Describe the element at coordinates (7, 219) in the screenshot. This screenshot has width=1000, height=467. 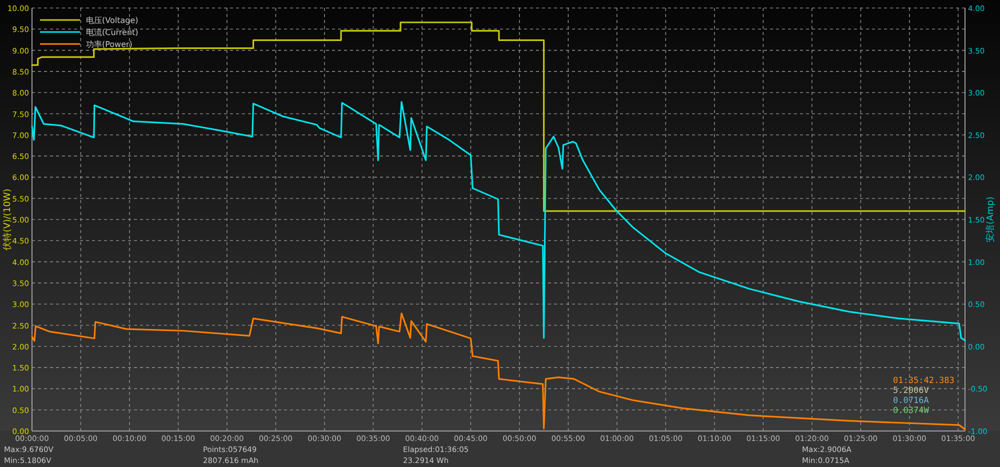
I see `y-axis-title: 伏特(V)/(10W)` at that location.